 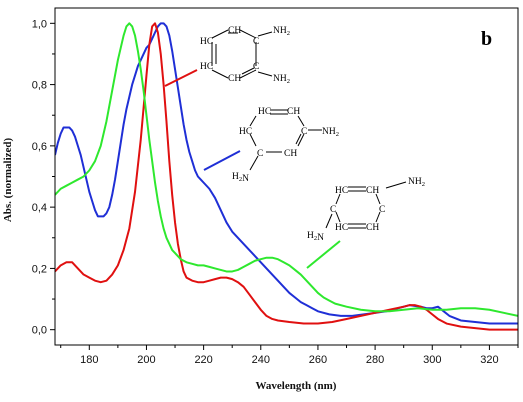 What do you see at coordinates (341, 228) in the screenshot?
I see `mol3-ring-label-bottom-1: HC` at bounding box center [341, 228].